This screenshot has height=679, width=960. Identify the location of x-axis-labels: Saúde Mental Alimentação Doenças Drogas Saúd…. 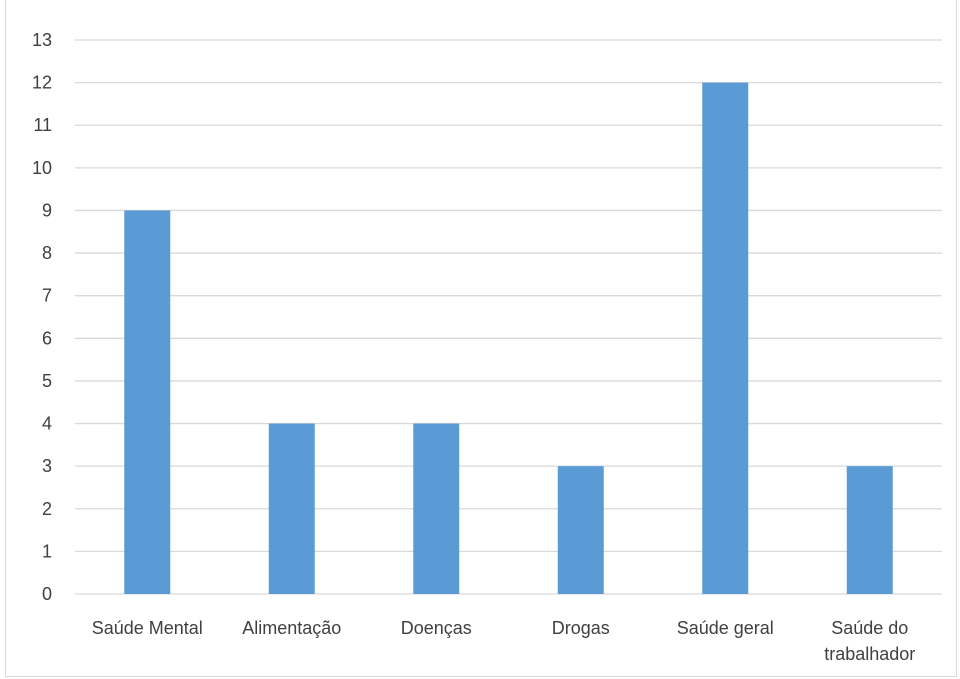
(504, 641).